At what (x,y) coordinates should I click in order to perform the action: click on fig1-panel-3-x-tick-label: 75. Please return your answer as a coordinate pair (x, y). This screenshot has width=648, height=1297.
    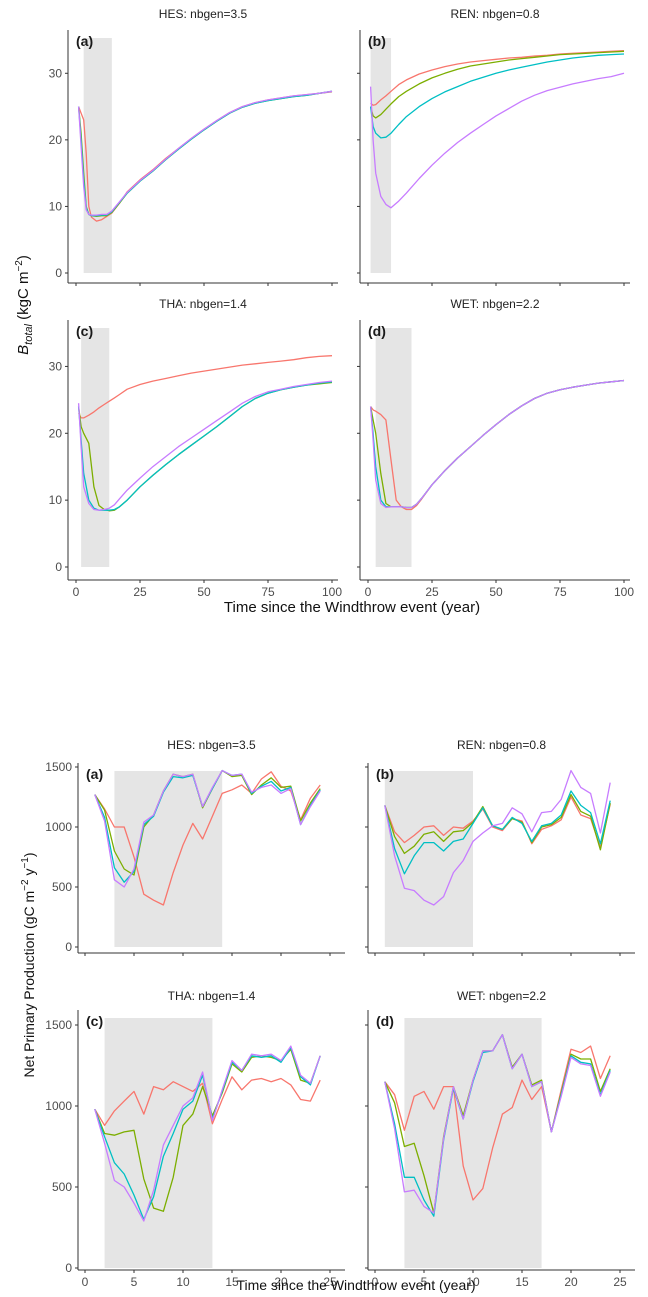
    Looking at the image, I should click on (560, 592).